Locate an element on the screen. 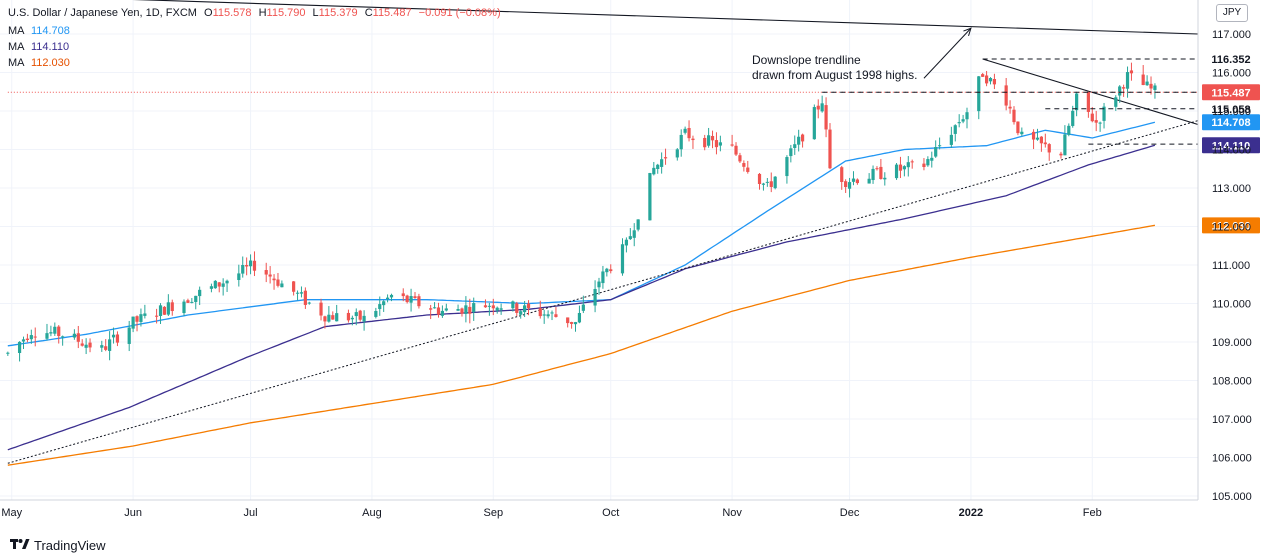 The width and height of the screenshot is (1274, 560). ma-legend-1: MA 114.708 is located at coordinates (39, 31).